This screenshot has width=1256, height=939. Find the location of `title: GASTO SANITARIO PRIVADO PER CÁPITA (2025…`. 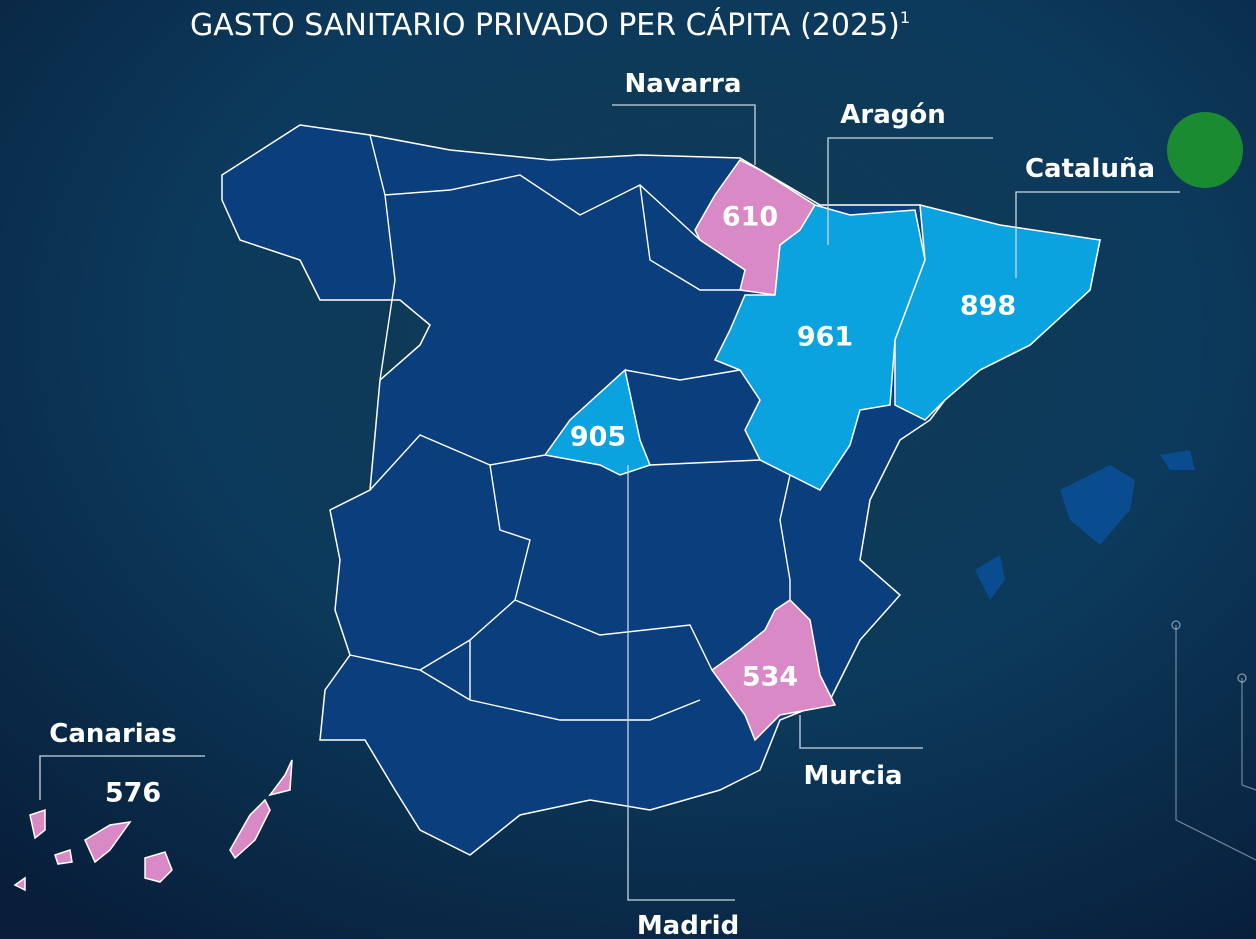

title: GASTO SANITARIO PRIVADO PER CÁPITA (2025… is located at coordinates (550, 25).